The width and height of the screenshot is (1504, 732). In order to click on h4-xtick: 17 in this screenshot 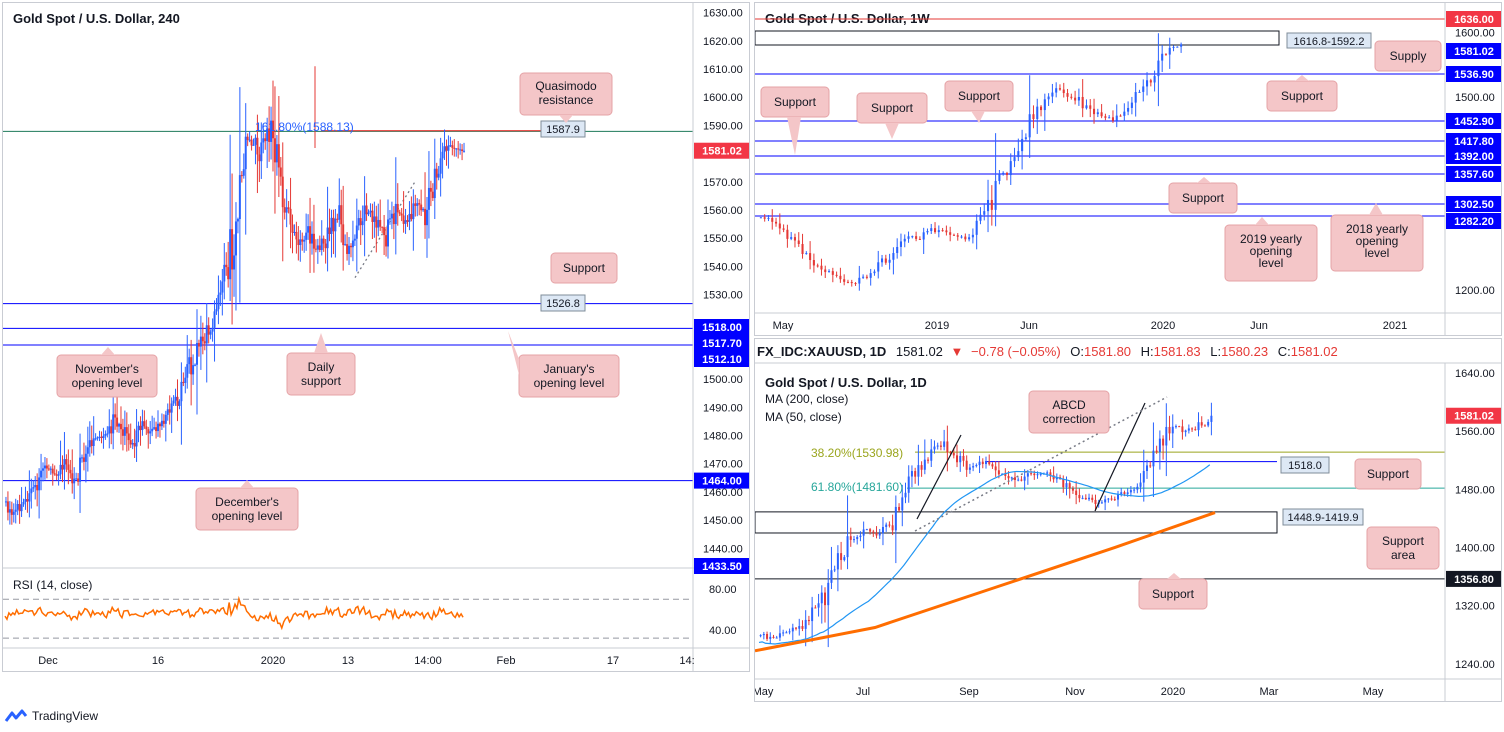, I will do `click(613, 661)`.